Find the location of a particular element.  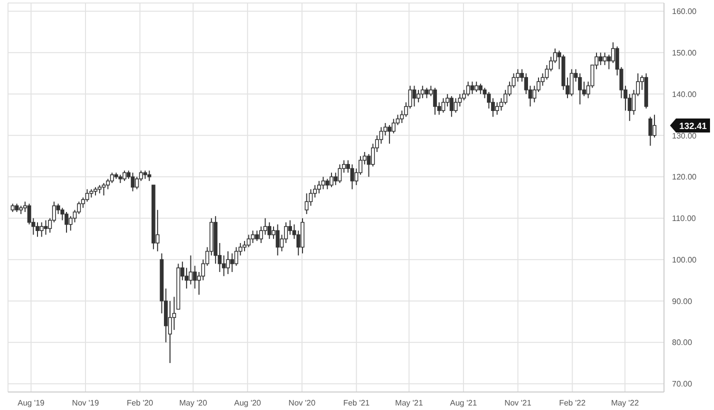

y-tick-label: 120.00 is located at coordinates (685, 177).